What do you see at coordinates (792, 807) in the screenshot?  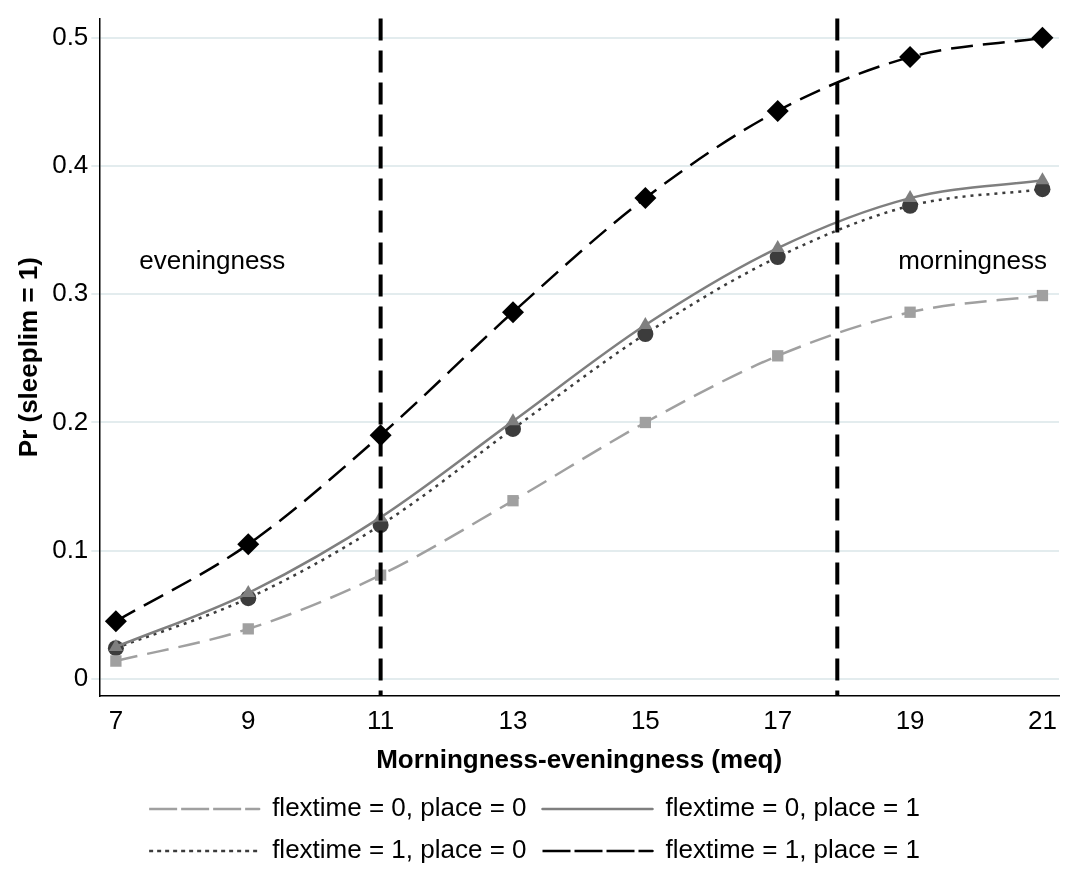 I see `legend-label: flextime = 0, place = 1` at bounding box center [792, 807].